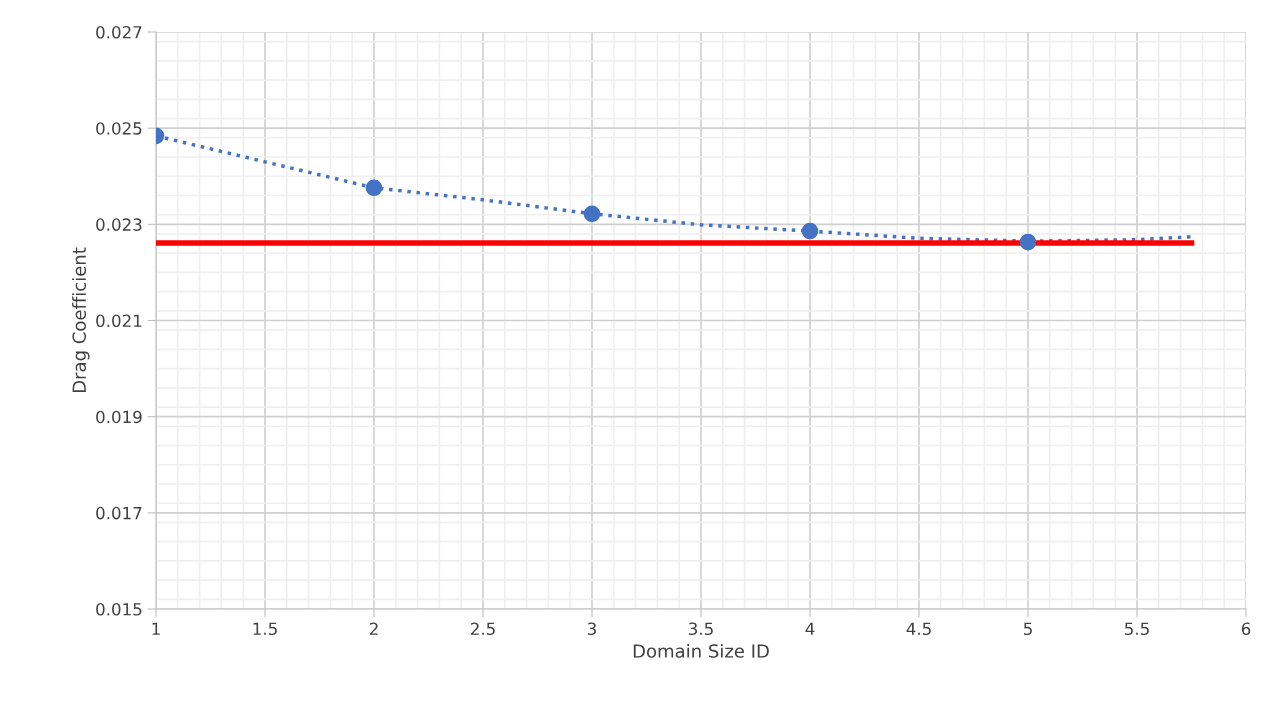 The width and height of the screenshot is (1286, 727). I want to click on y-tick-label: 0.015, so click(119, 609).